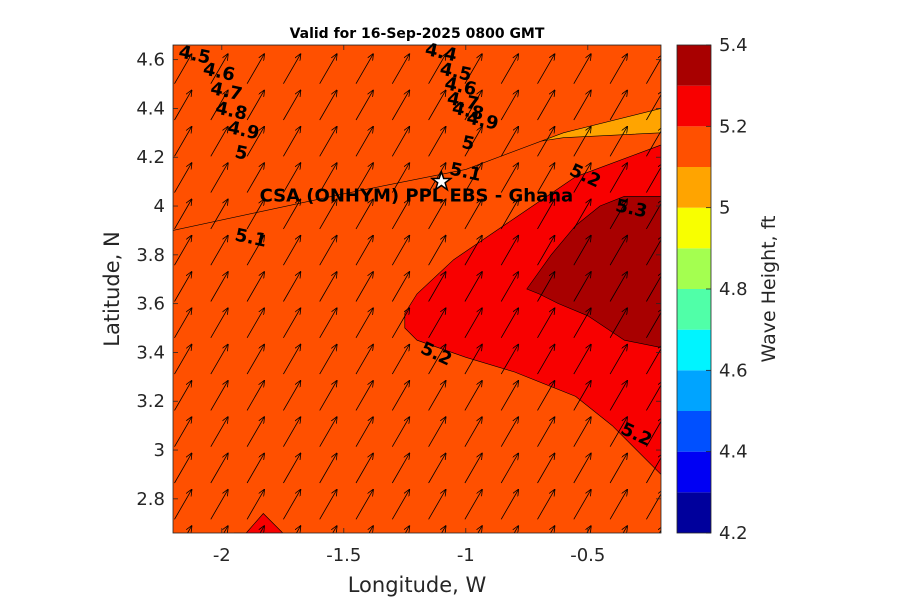 This screenshot has width=900, height=600. Describe the element at coordinates (150, 304) in the screenshot. I see `y-tick-label: 3.6` at that location.